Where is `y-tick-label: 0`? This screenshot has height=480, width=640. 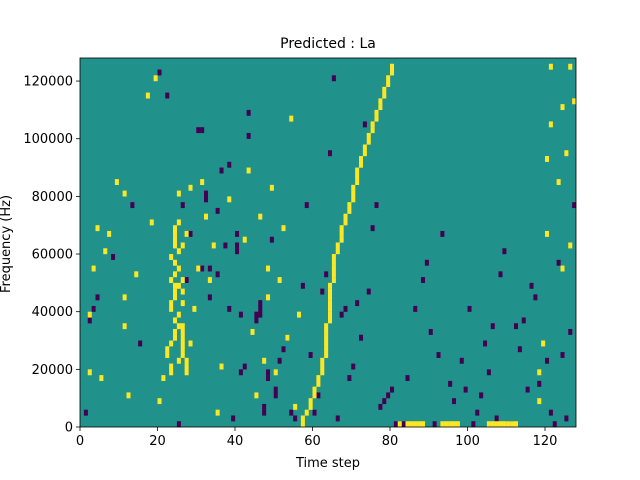 y-tick-label: 0 is located at coordinates (69, 428).